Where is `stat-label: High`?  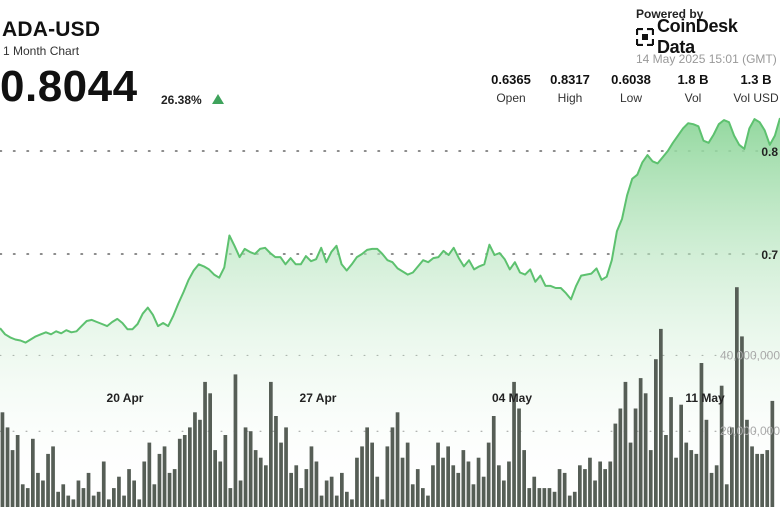
stat-label: High is located at coordinates (570, 98).